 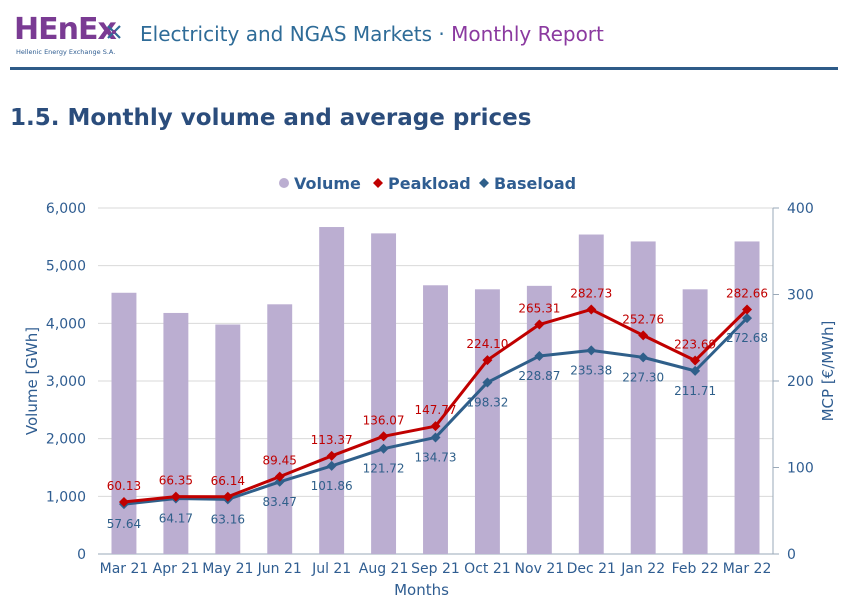 I want to click on y2-tick-label: 400, so click(x=800, y=209).